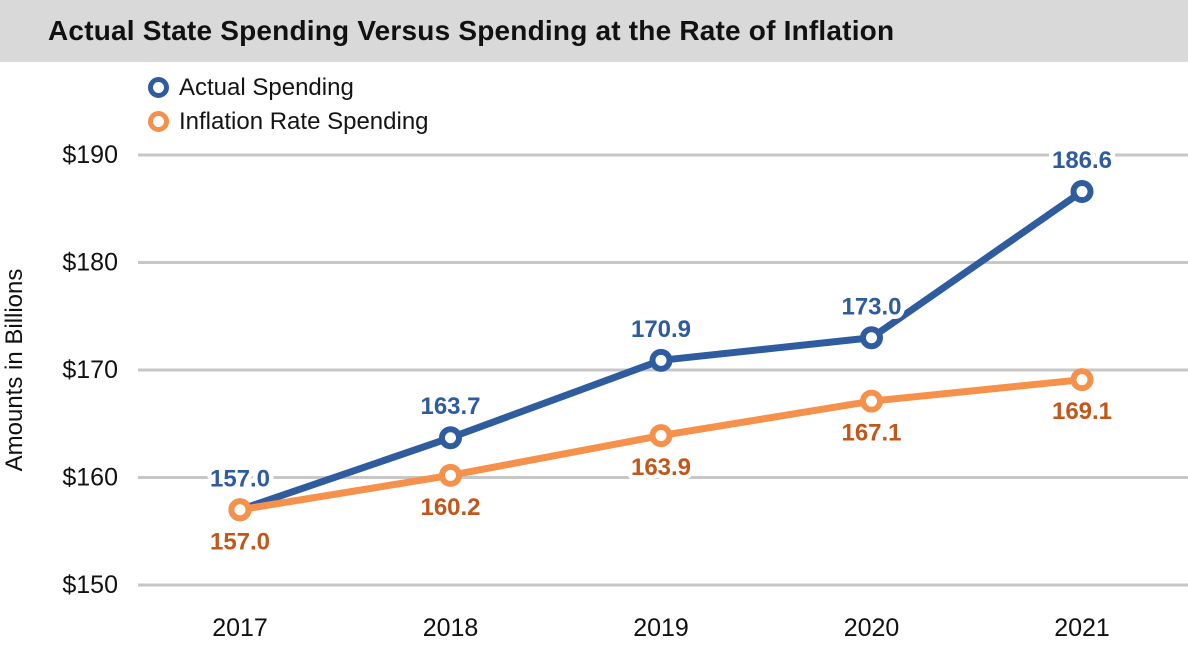 This screenshot has width=1188, height=648. Describe the element at coordinates (1082, 160) in the screenshot. I see `data-point-label: 186.6` at that location.